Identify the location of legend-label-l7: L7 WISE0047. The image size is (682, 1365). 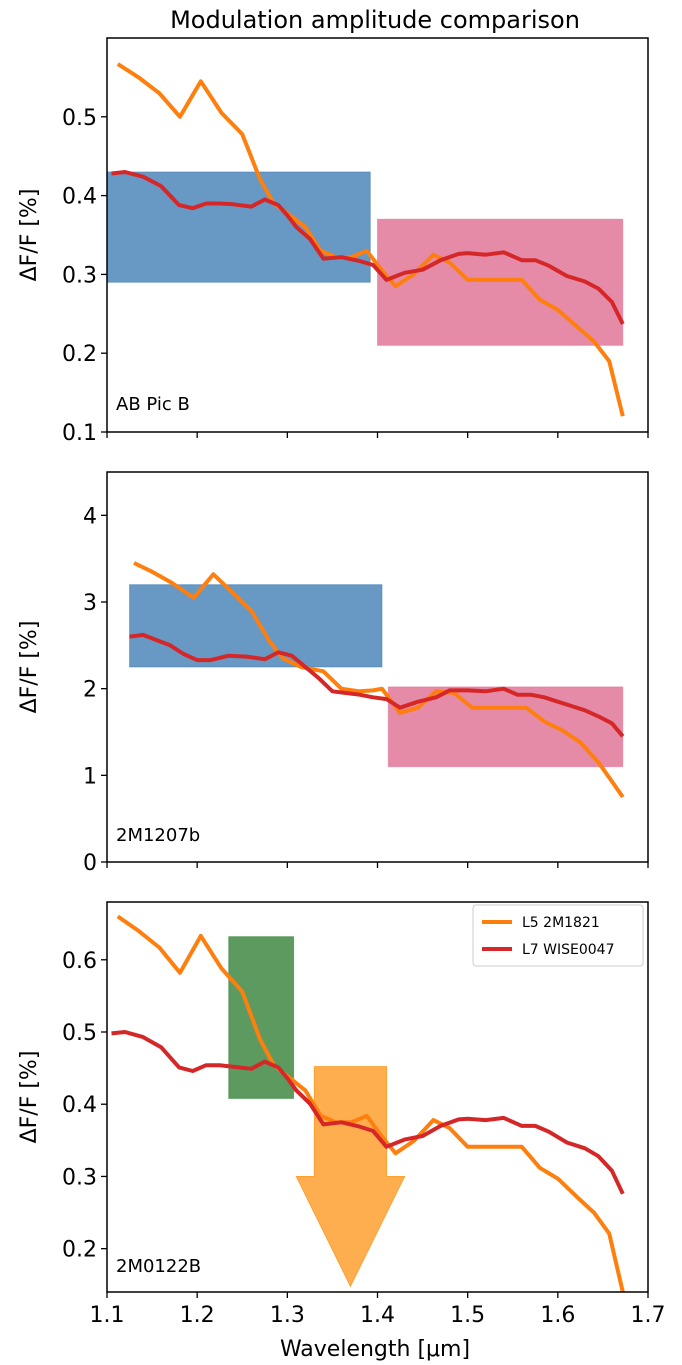
(568, 950).